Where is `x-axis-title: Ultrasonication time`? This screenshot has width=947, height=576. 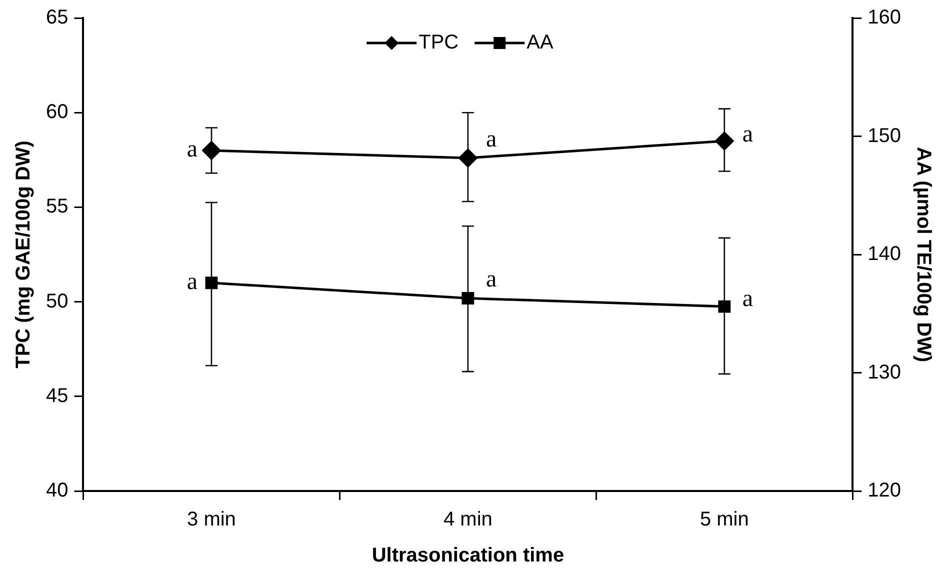 x-axis-title: Ultrasonication time is located at coordinates (468, 555).